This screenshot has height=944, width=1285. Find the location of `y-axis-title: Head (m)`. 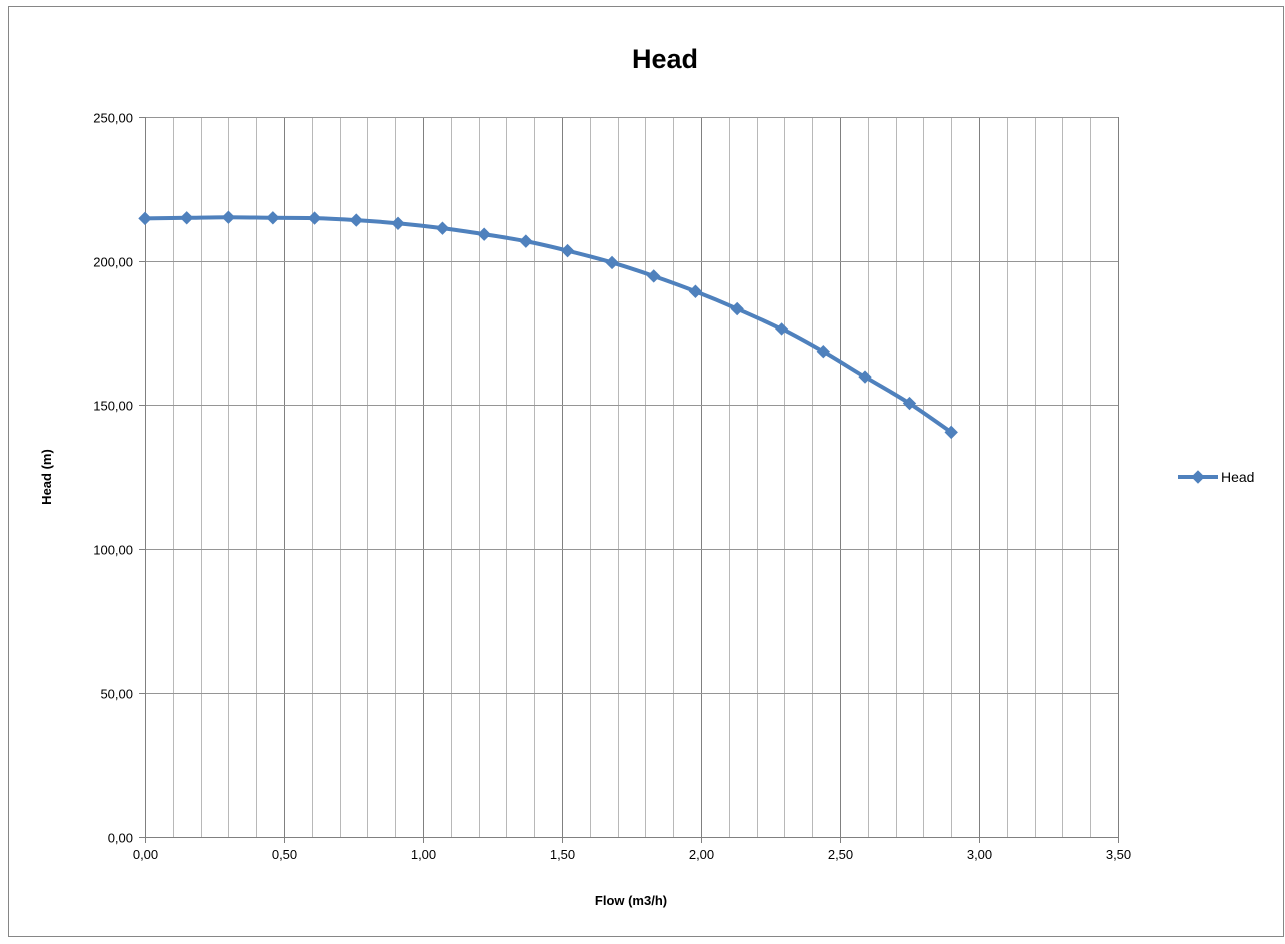

y-axis-title: Head (m) is located at coordinates (46, 477).